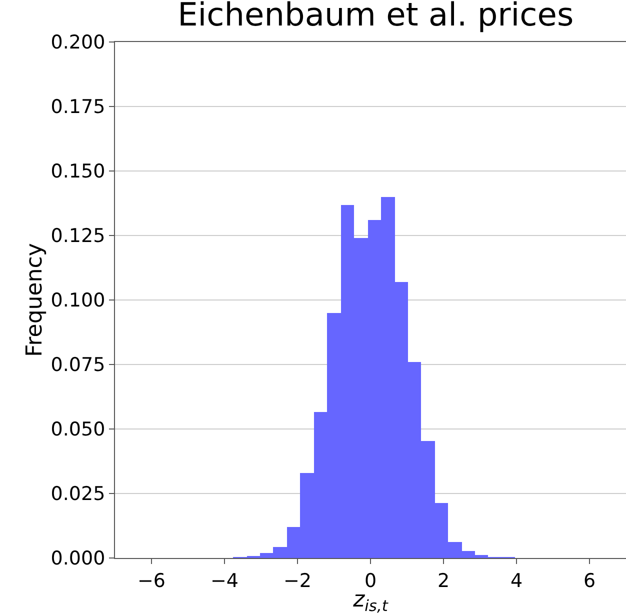 The width and height of the screenshot is (626, 615). What do you see at coordinates (78, 559) in the screenshot?
I see `y-tick-label: 0.000` at bounding box center [78, 559].